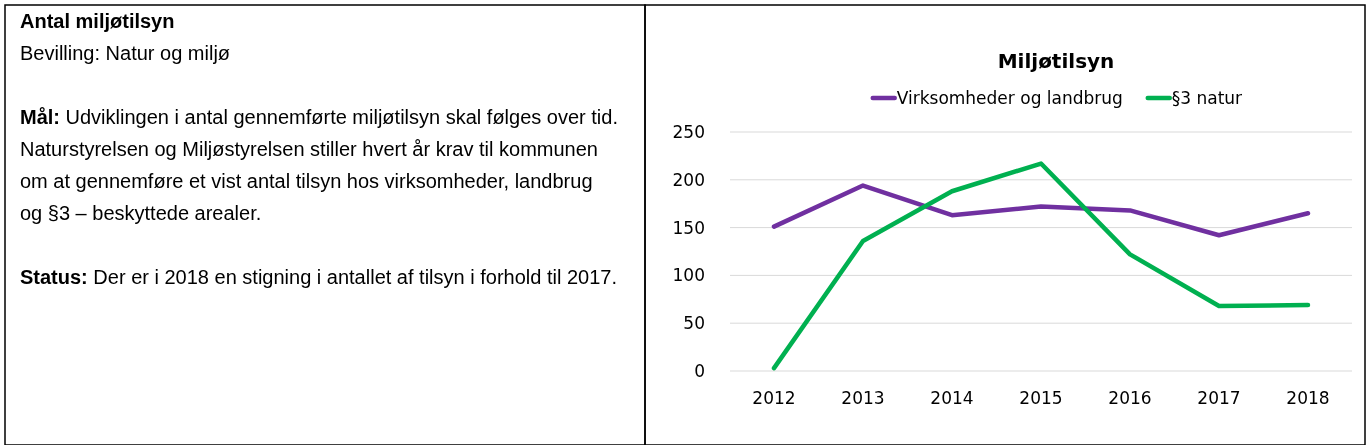 The image size is (1370, 445). What do you see at coordinates (309, 181) in the screenshot?
I see `text: Naturstyrelsen og Miljøstyrelsen stiller hvert år krav til kommunen om at gennemføre et vist antal tilsyn hos virksomheder, landbrug og §3 – beskyttede arealer.` at bounding box center [309, 181].